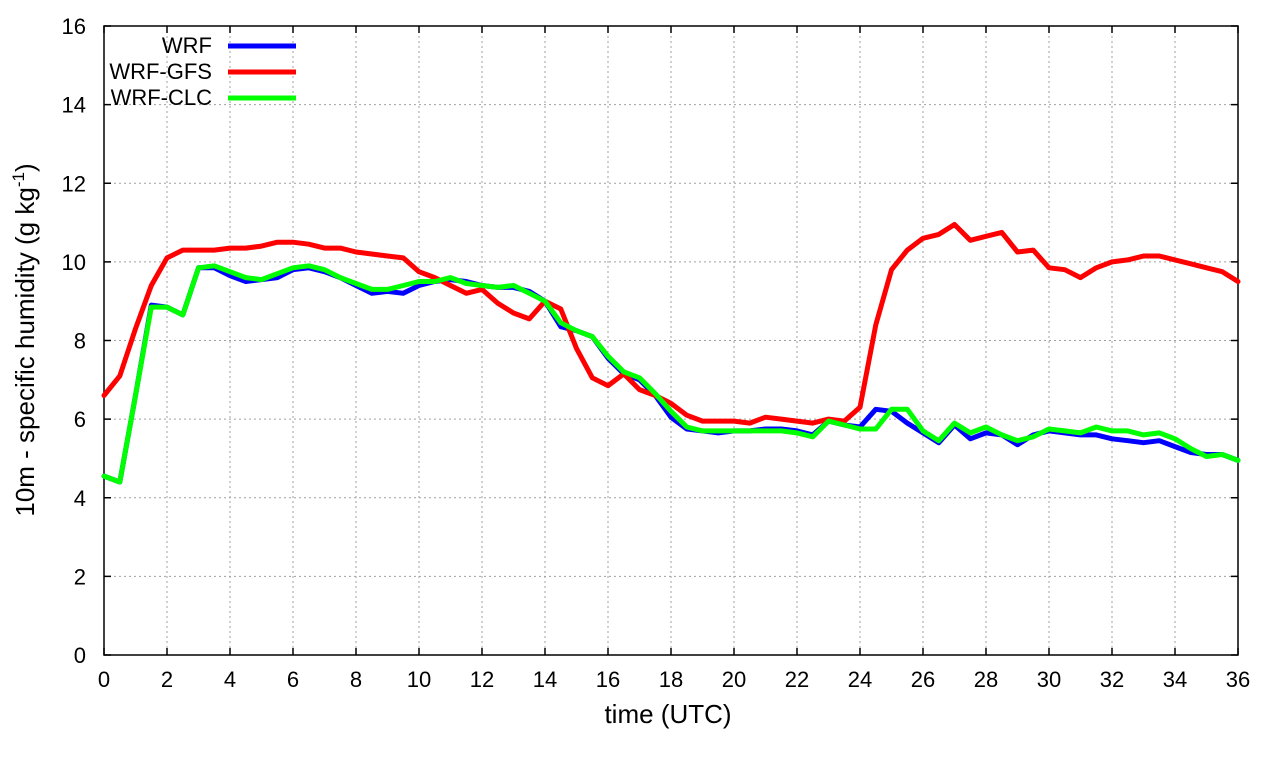 The image size is (1280, 760). What do you see at coordinates (797, 679) in the screenshot?
I see `x-tick-label: 22` at bounding box center [797, 679].